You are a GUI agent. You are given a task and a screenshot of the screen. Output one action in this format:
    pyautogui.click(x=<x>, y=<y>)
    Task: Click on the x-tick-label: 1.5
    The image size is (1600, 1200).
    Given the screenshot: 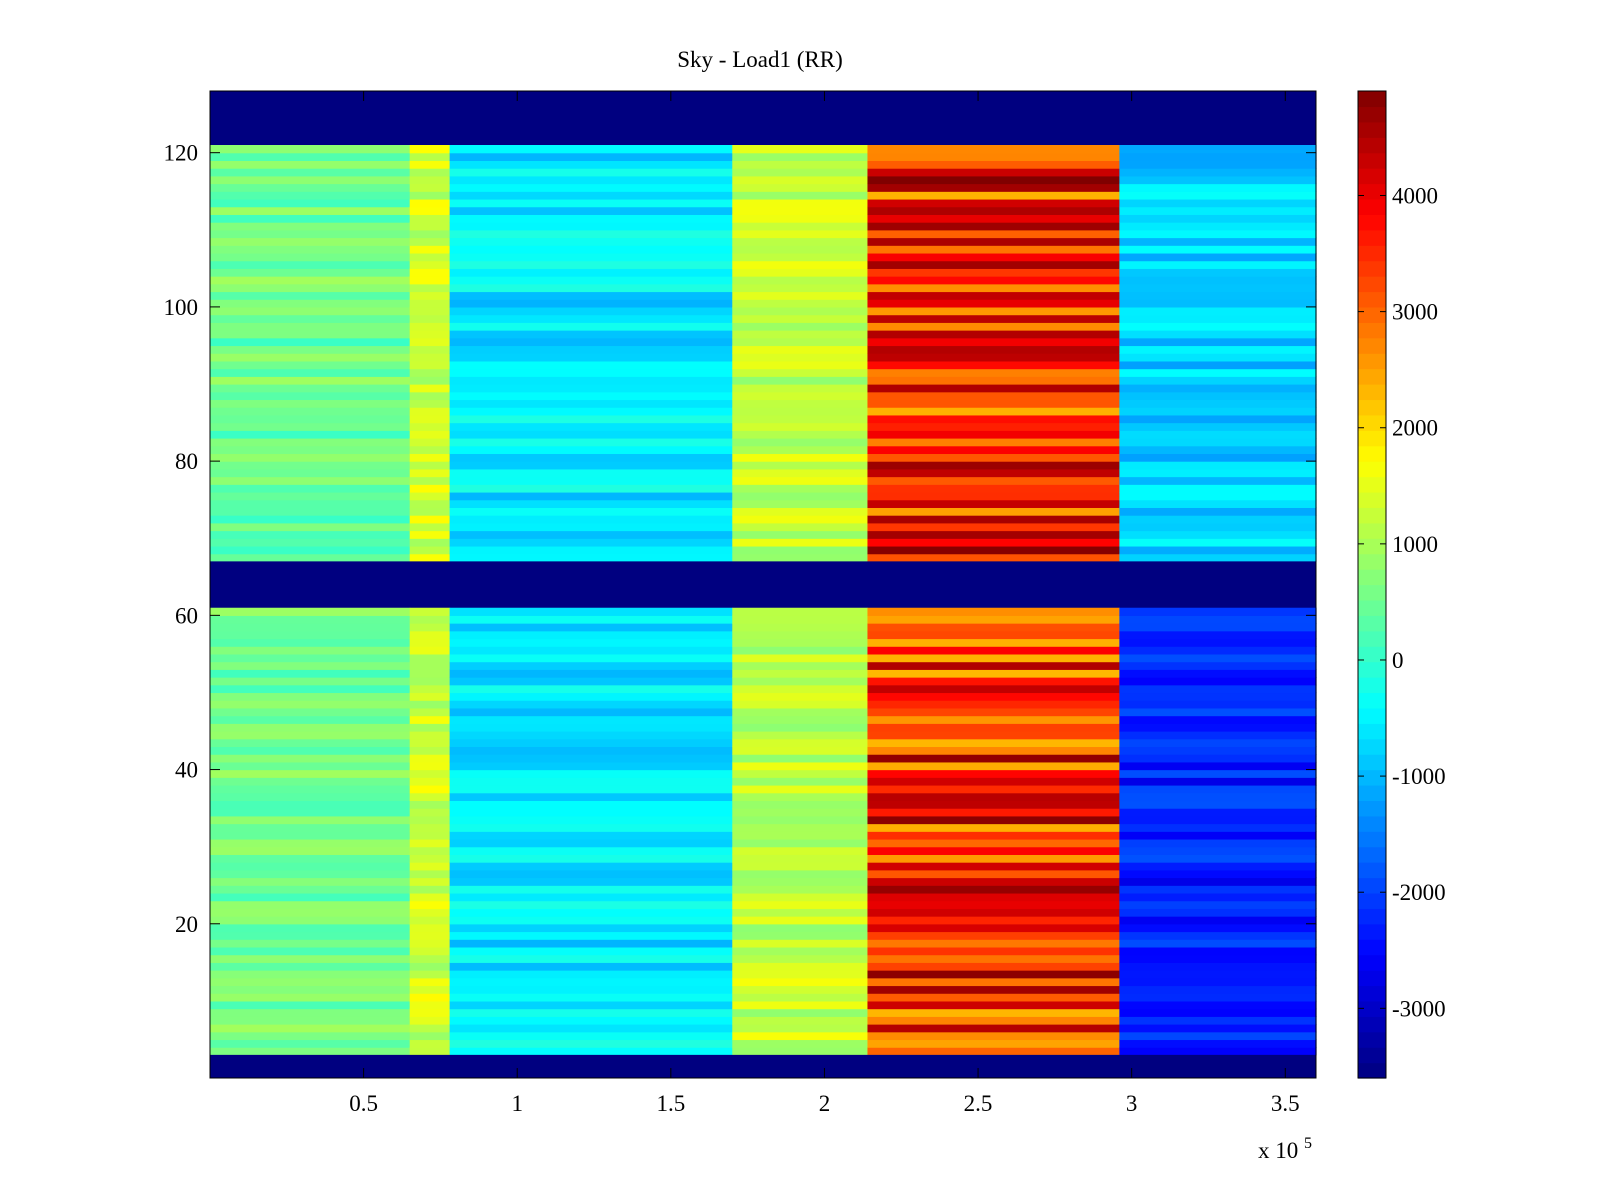 What is the action you would take?
    pyautogui.click(x=670, y=1103)
    